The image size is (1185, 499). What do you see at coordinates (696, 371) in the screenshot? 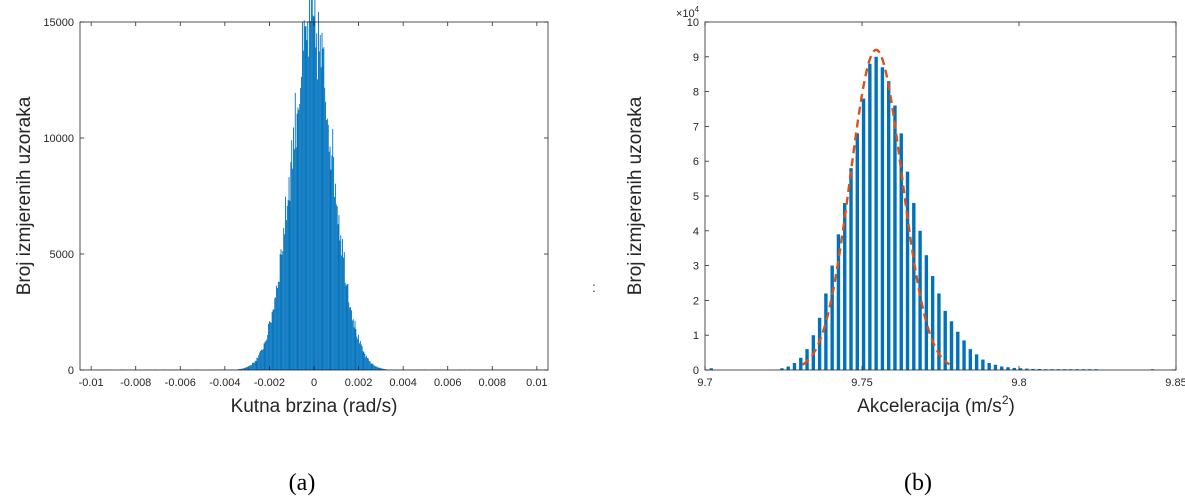
I see `y-tick-label: 0` at bounding box center [696, 371].